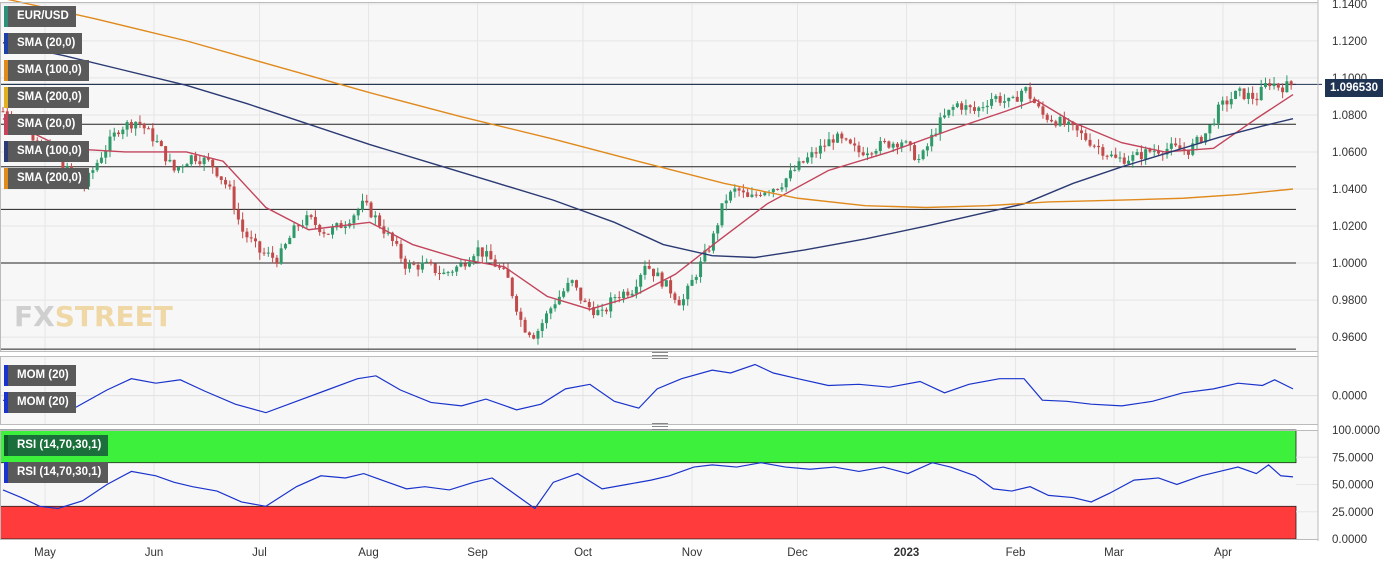  What do you see at coordinates (40, 16) in the screenshot?
I see `legend-symbol: EUR/USD` at bounding box center [40, 16].